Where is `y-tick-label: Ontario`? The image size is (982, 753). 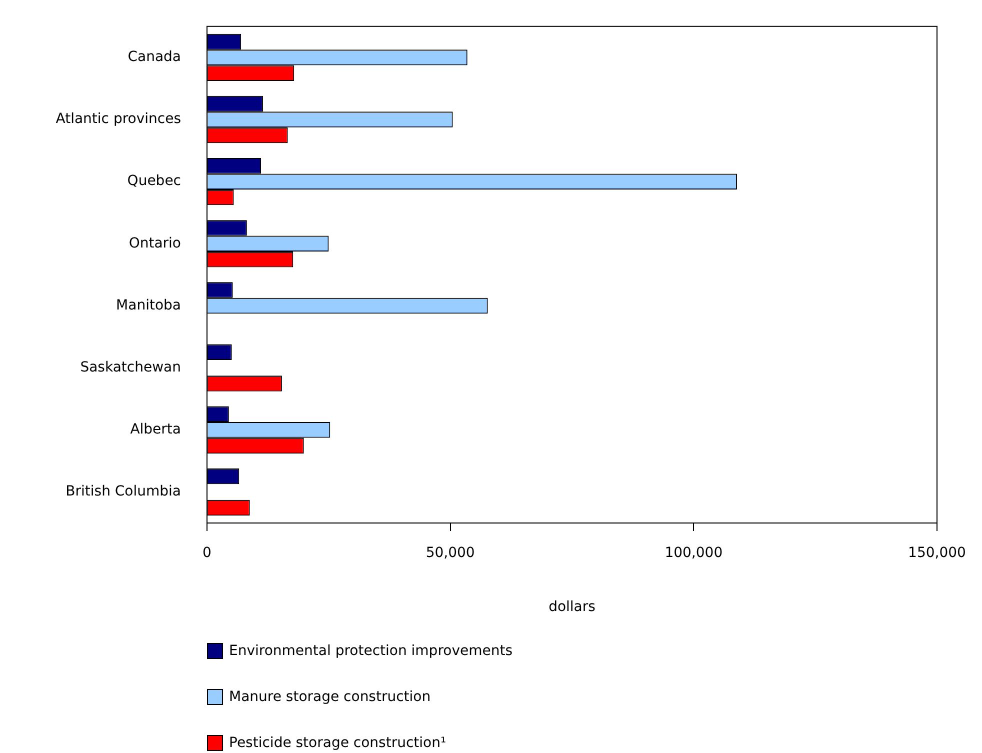 y-tick-label: Ontario is located at coordinates (154, 243).